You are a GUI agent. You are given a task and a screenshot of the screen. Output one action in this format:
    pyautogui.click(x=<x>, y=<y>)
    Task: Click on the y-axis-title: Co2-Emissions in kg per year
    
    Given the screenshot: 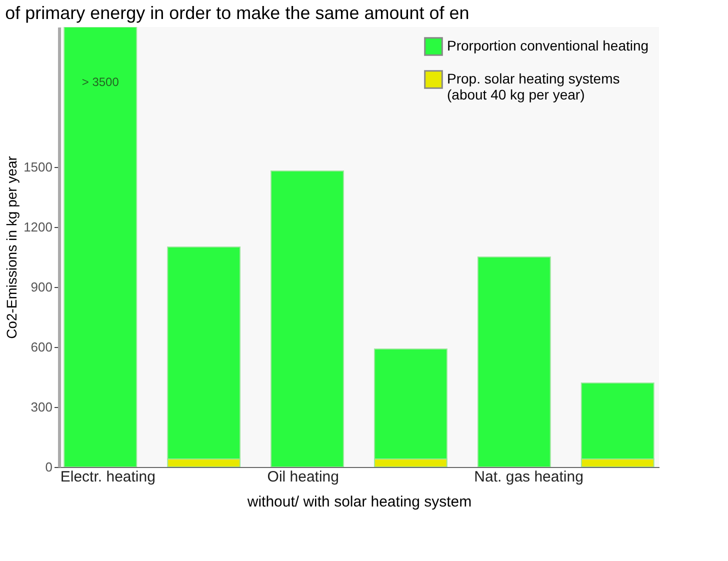 What is the action you would take?
    pyautogui.click(x=12, y=247)
    